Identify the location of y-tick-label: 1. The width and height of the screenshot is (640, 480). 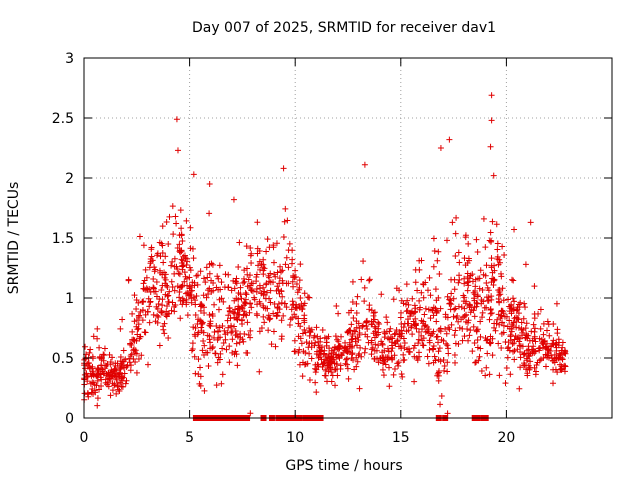
(69, 299).